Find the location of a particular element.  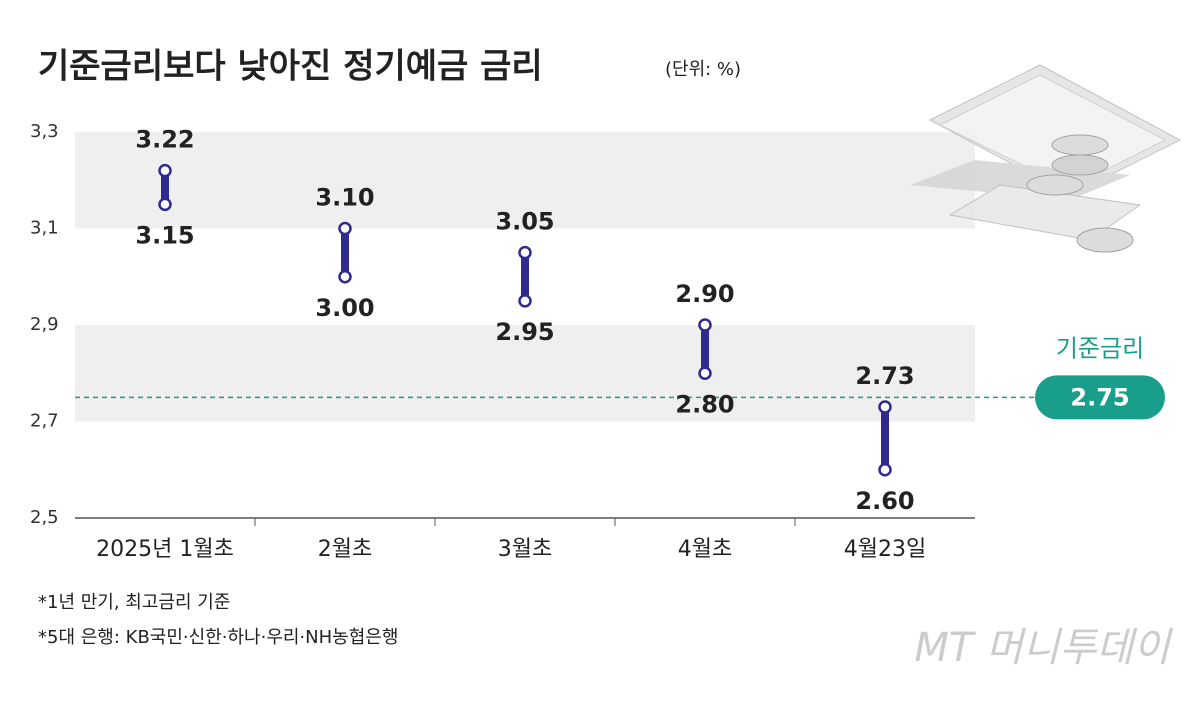

x-tick-label: 2월초 is located at coordinates (345, 549).